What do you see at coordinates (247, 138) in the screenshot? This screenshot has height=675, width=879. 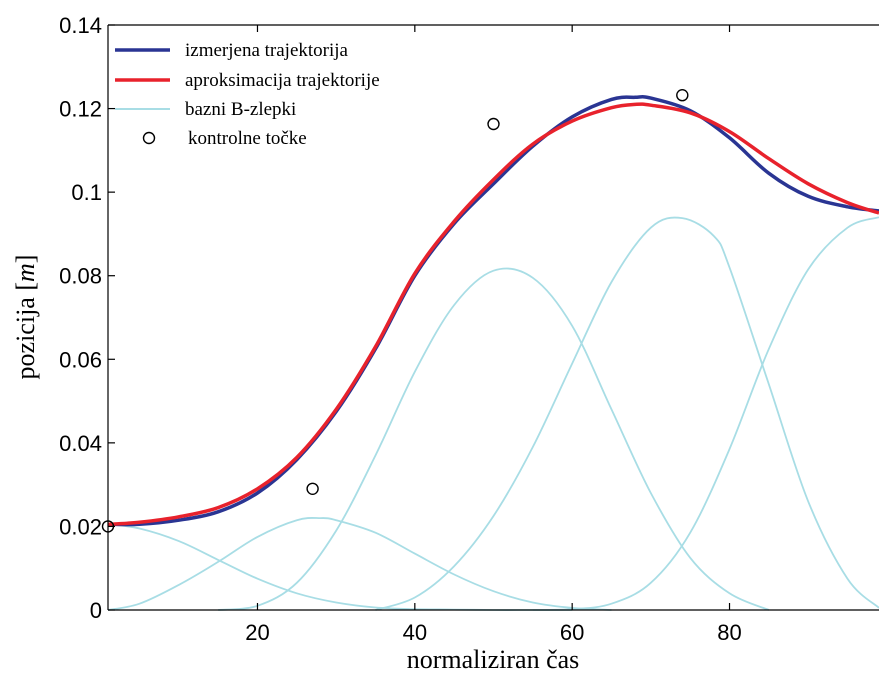 I see `legend-label-control-points: kontrolne točke` at bounding box center [247, 138].